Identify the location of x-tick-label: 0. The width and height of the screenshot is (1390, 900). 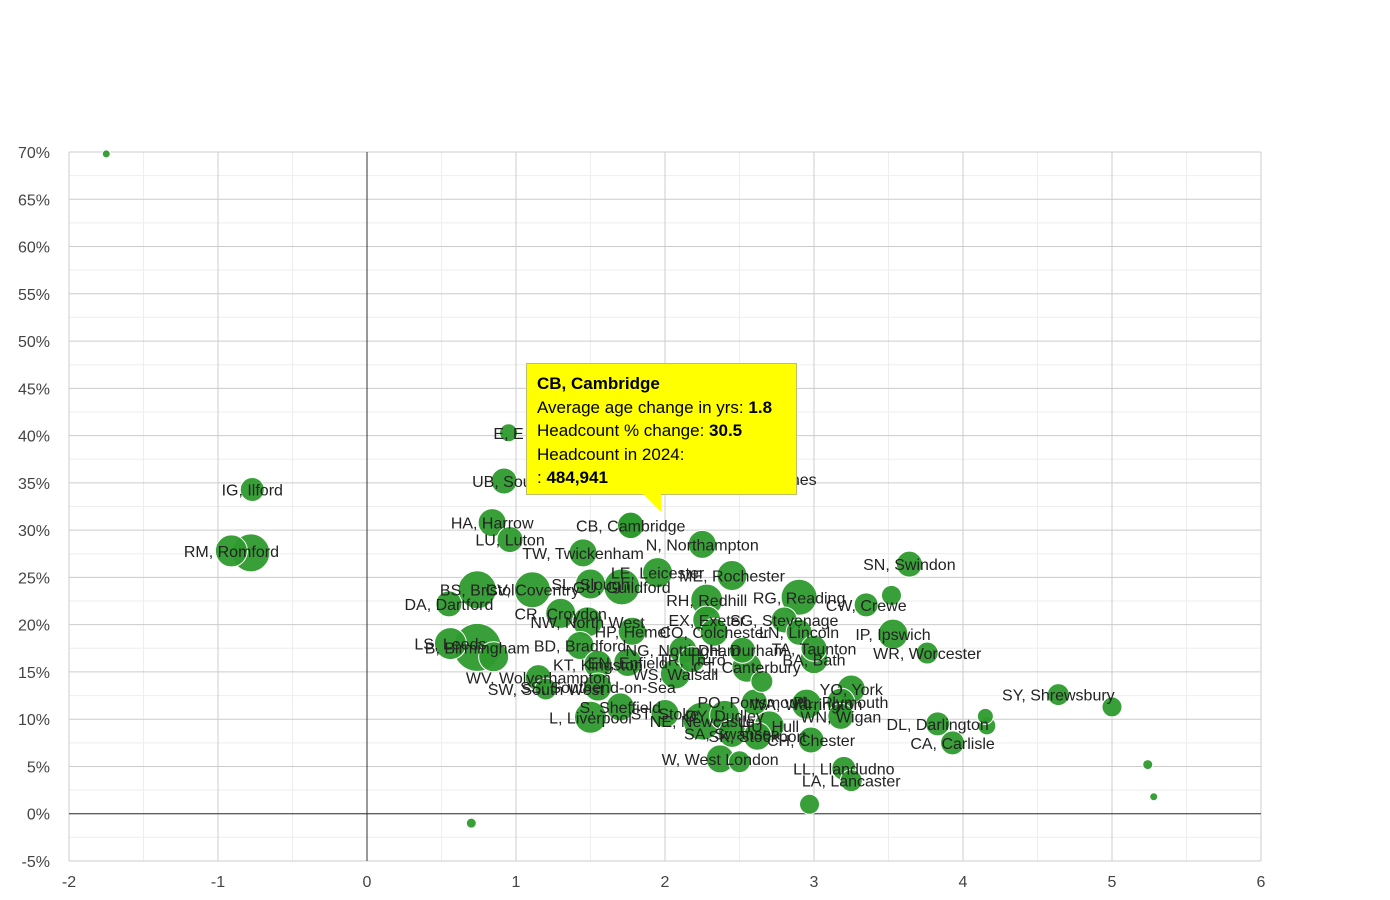
(367, 882).